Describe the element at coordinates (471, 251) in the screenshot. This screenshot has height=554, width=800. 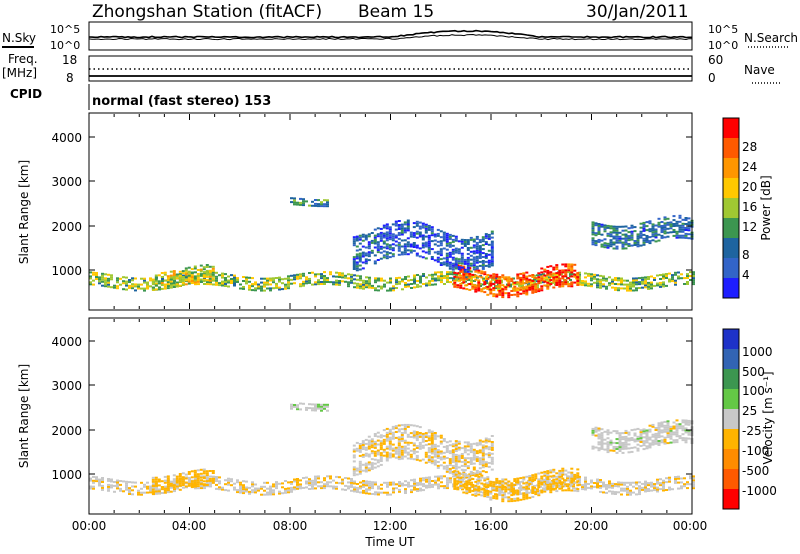
I see `power-cell-2002` at that location.